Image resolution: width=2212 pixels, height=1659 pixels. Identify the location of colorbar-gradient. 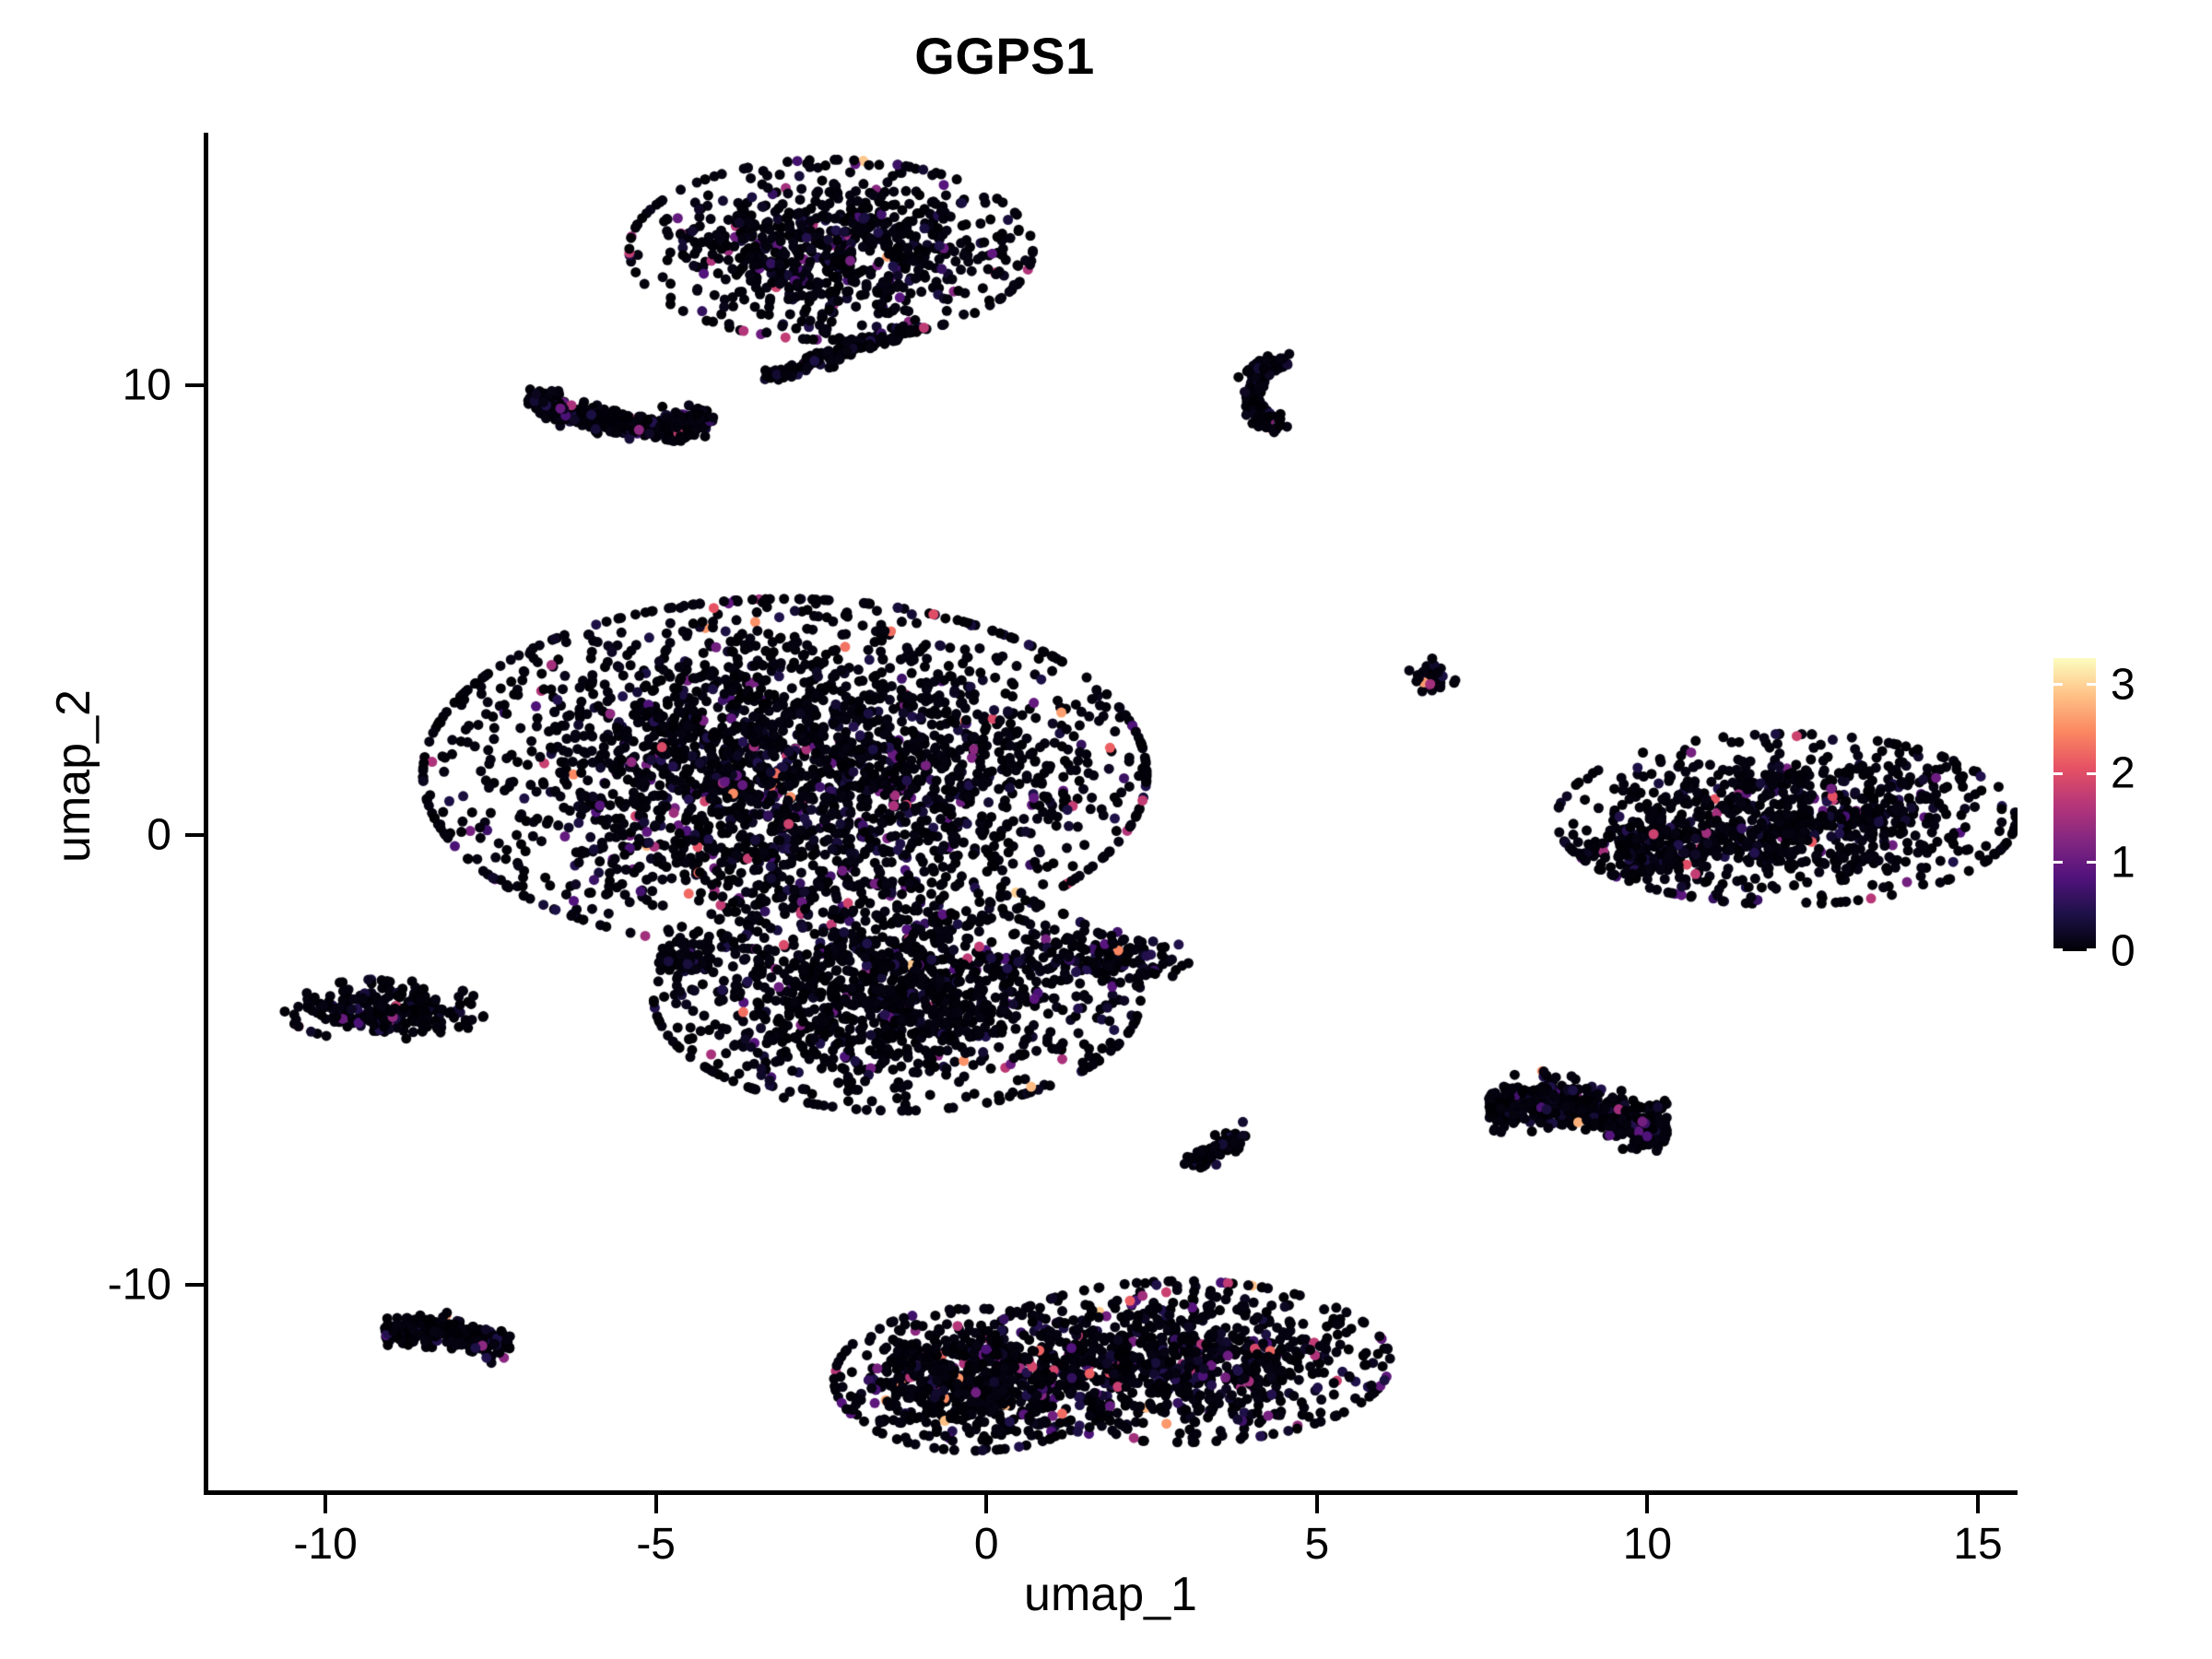
(2074, 804).